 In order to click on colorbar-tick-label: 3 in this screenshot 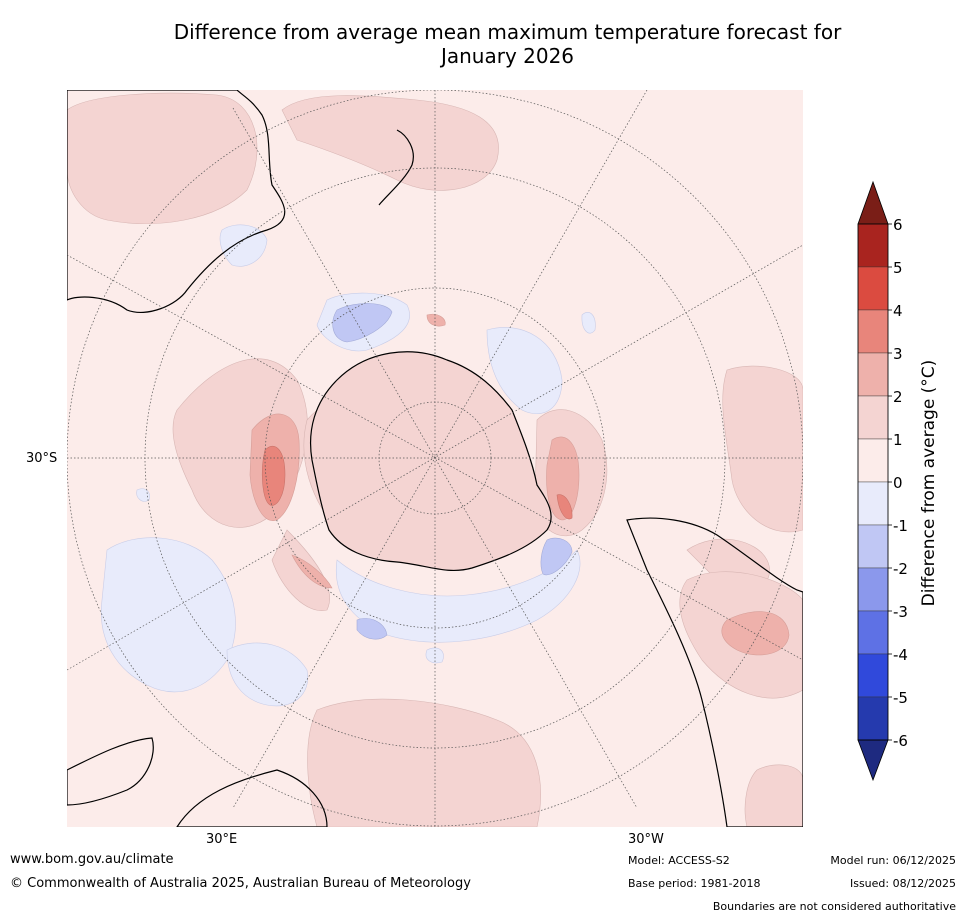, I will do `click(898, 354)`.